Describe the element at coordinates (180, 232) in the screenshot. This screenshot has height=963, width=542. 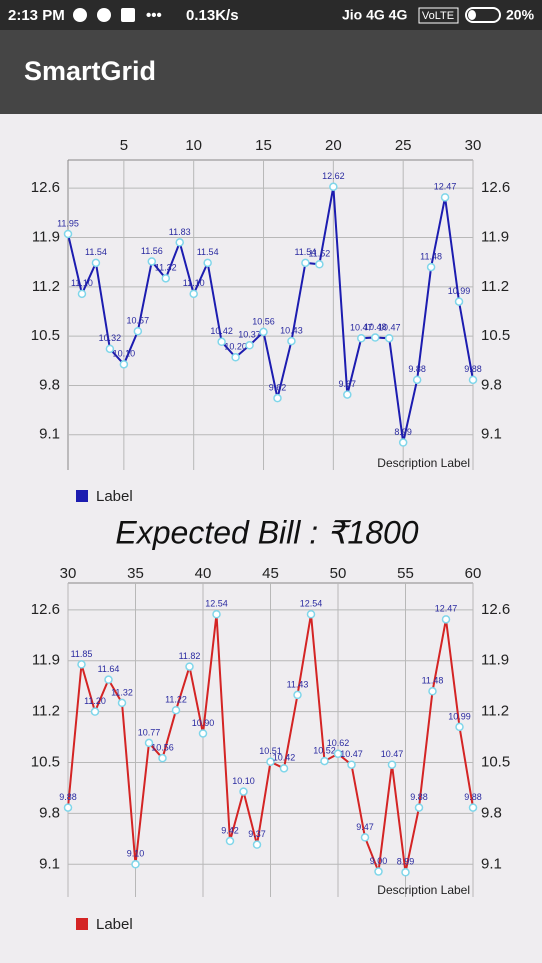
I see `value-label: 11.83` at that location.